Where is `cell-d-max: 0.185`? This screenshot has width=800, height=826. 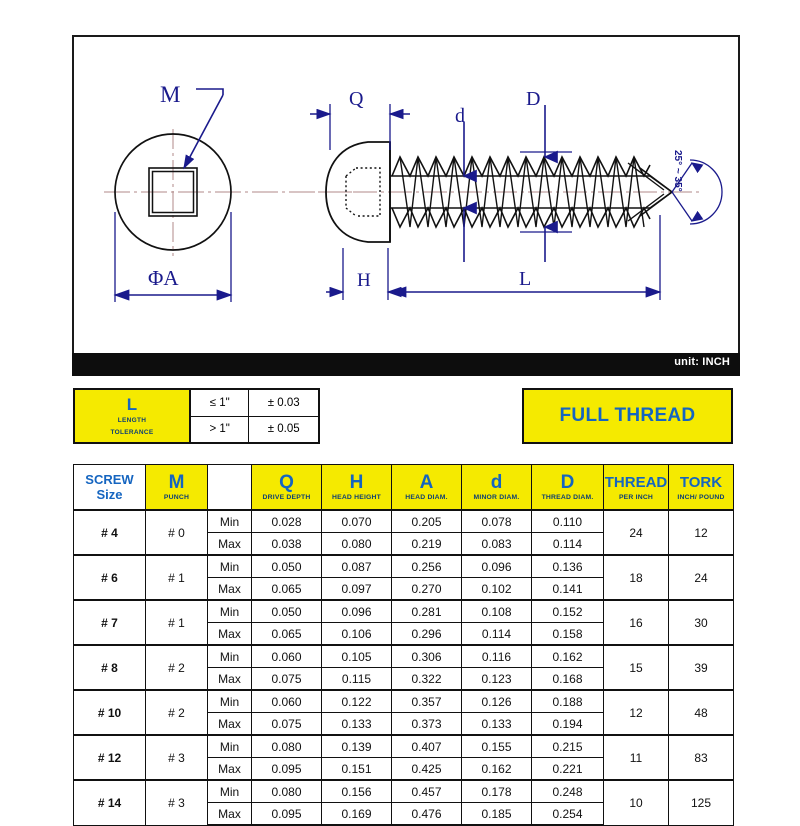
cell-d-max: 0.185 is located at coordinates (496, 814).